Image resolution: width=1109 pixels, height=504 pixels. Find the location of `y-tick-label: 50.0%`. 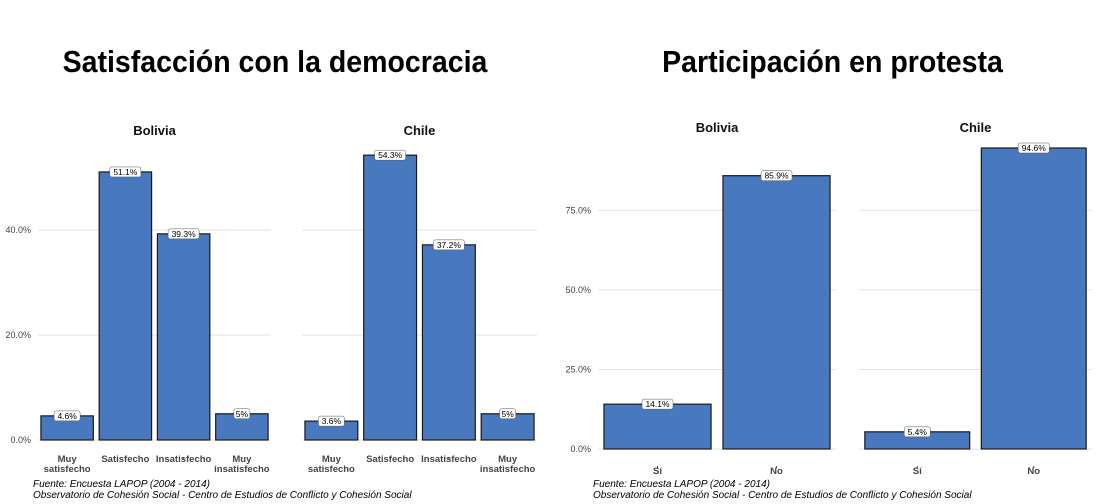

y-tick-label: 50.0% is located at coordinates (578, 290).